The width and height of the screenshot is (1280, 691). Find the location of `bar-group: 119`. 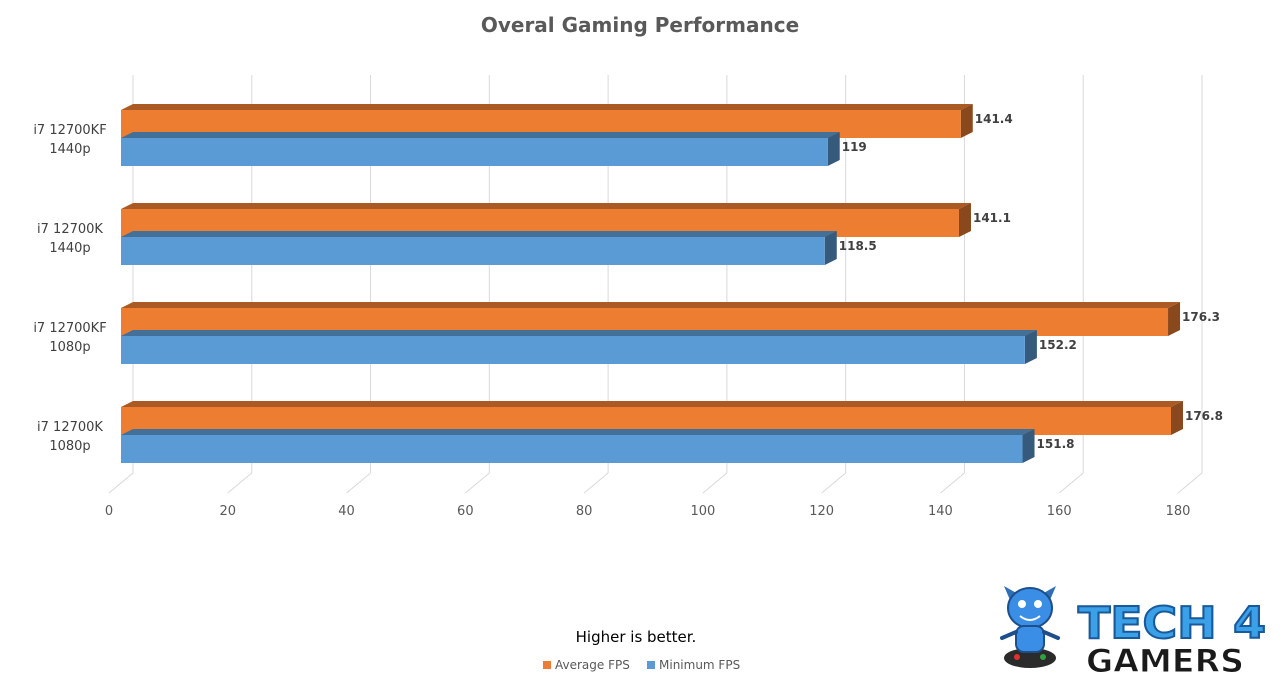

bar-group: 119 is located at coordinates (494, 149).